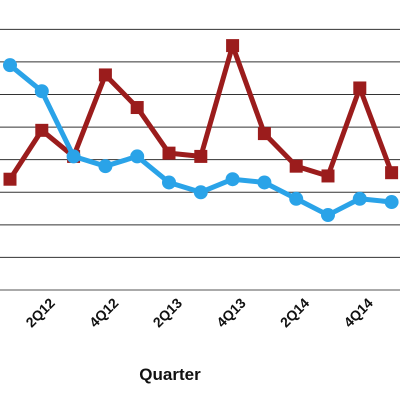 This screenshot has height=400, width=400. I want to click on x-tick-label: 4Q12, so click(104, 313).